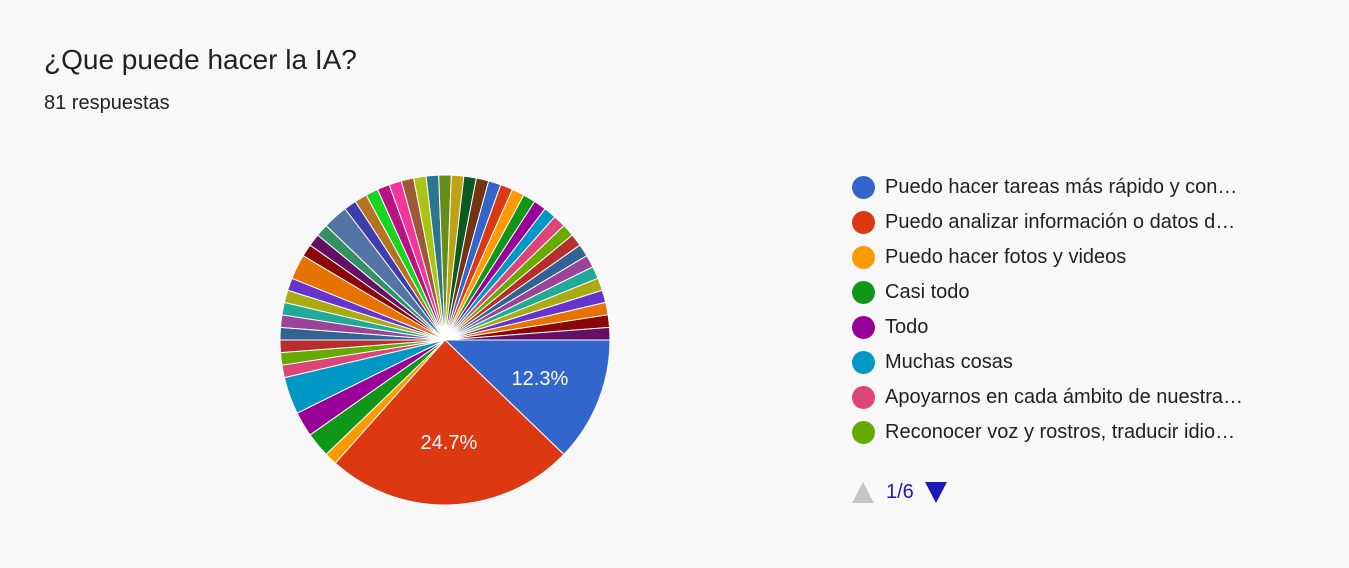  What do you see at coordinates (1082, 292) in the screenshot?
I see `legend-item: Casi todo` at bounding box center [1082, 292].